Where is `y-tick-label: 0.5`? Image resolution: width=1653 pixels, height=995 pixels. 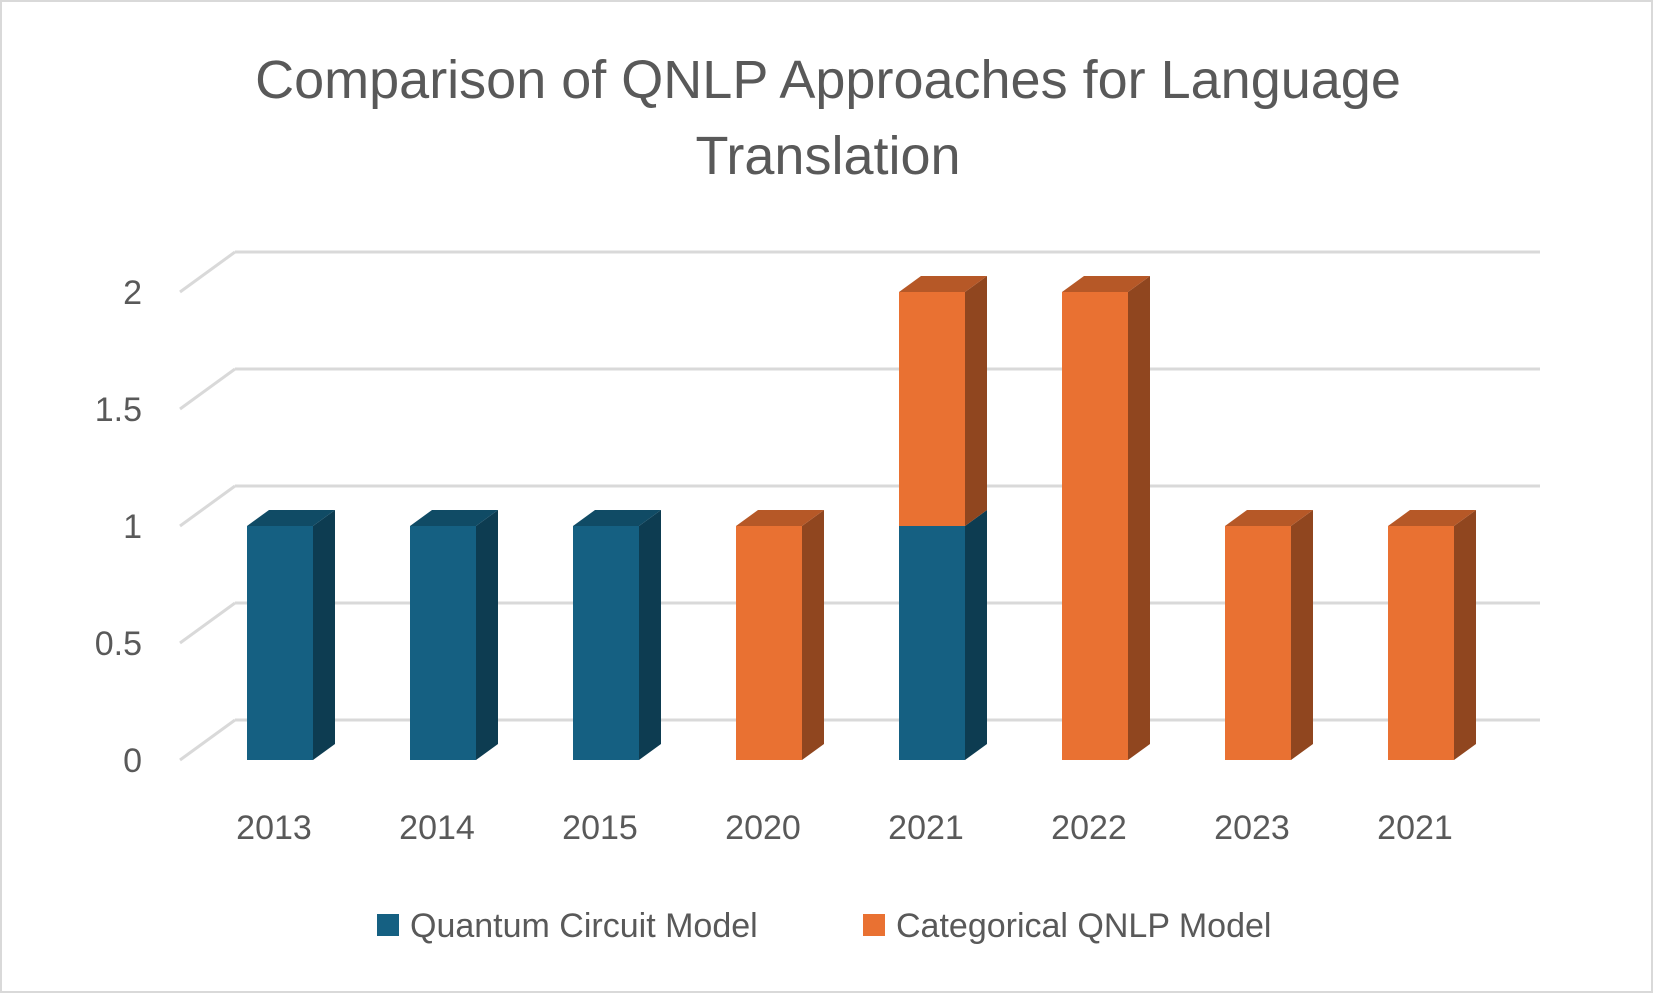 y-tick-label: 0.5 is located at coordinates (118, 644).